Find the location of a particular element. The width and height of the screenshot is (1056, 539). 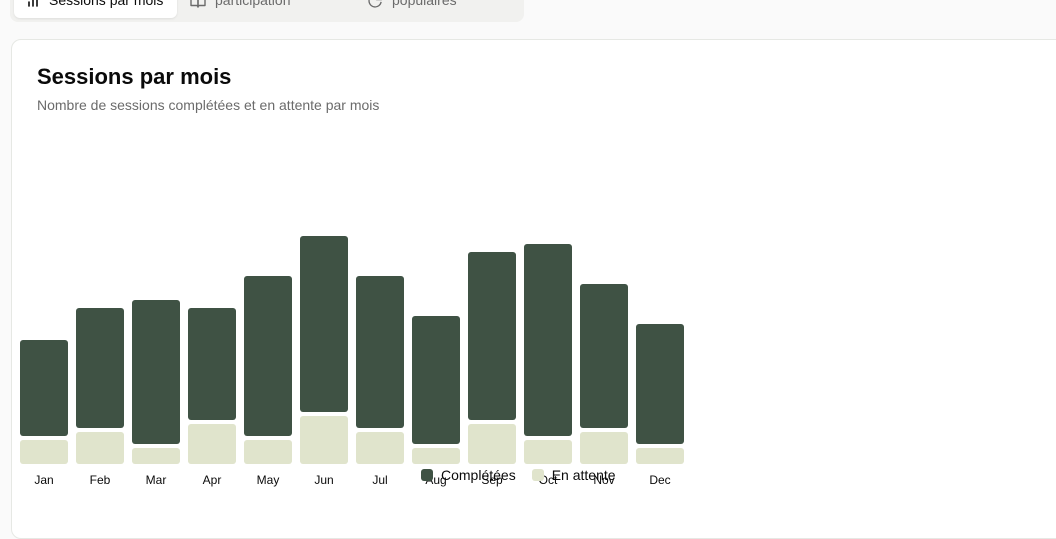

x-tick-label-sep: Sep is located at coordinates (492, 480).